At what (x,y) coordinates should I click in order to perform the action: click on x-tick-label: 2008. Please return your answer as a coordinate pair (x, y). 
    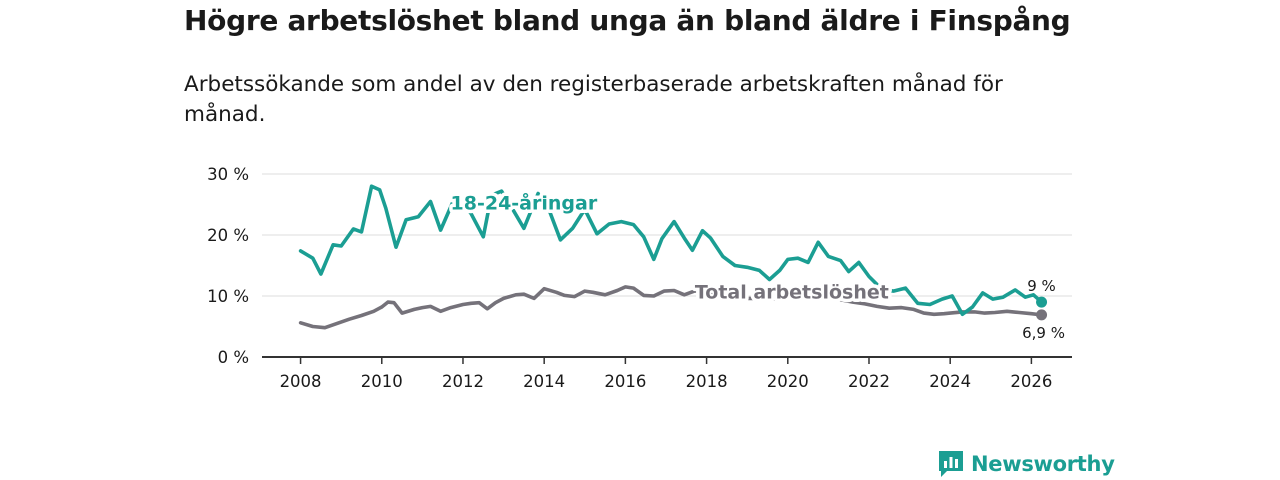
    Looking at the image, I should click on (301, 381).